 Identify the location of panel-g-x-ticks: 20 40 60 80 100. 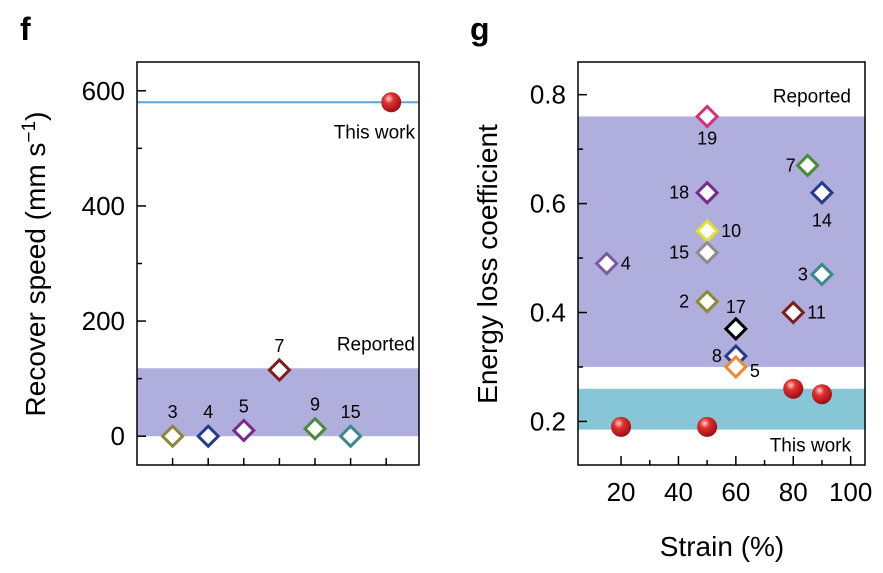
(739, 481).